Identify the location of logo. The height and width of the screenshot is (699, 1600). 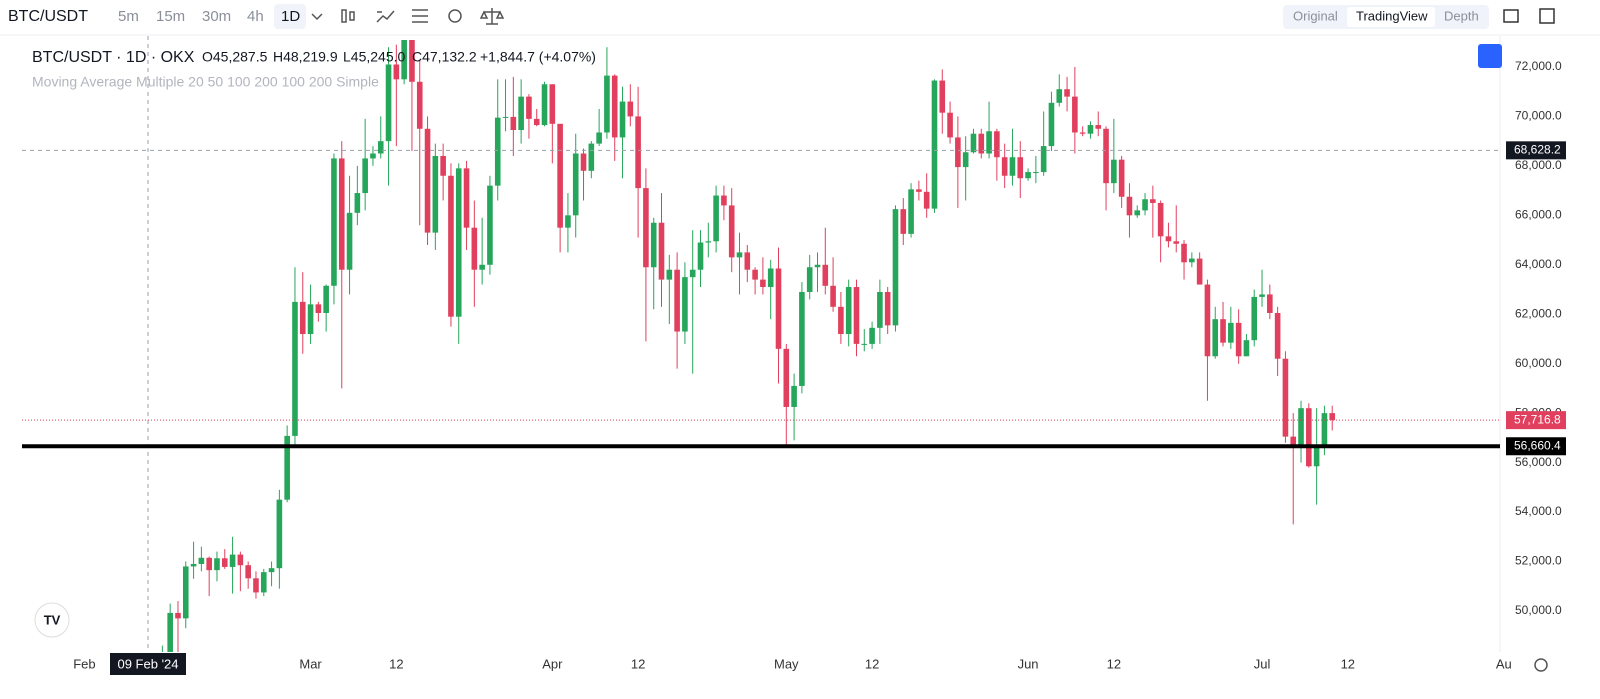
(52, 620).